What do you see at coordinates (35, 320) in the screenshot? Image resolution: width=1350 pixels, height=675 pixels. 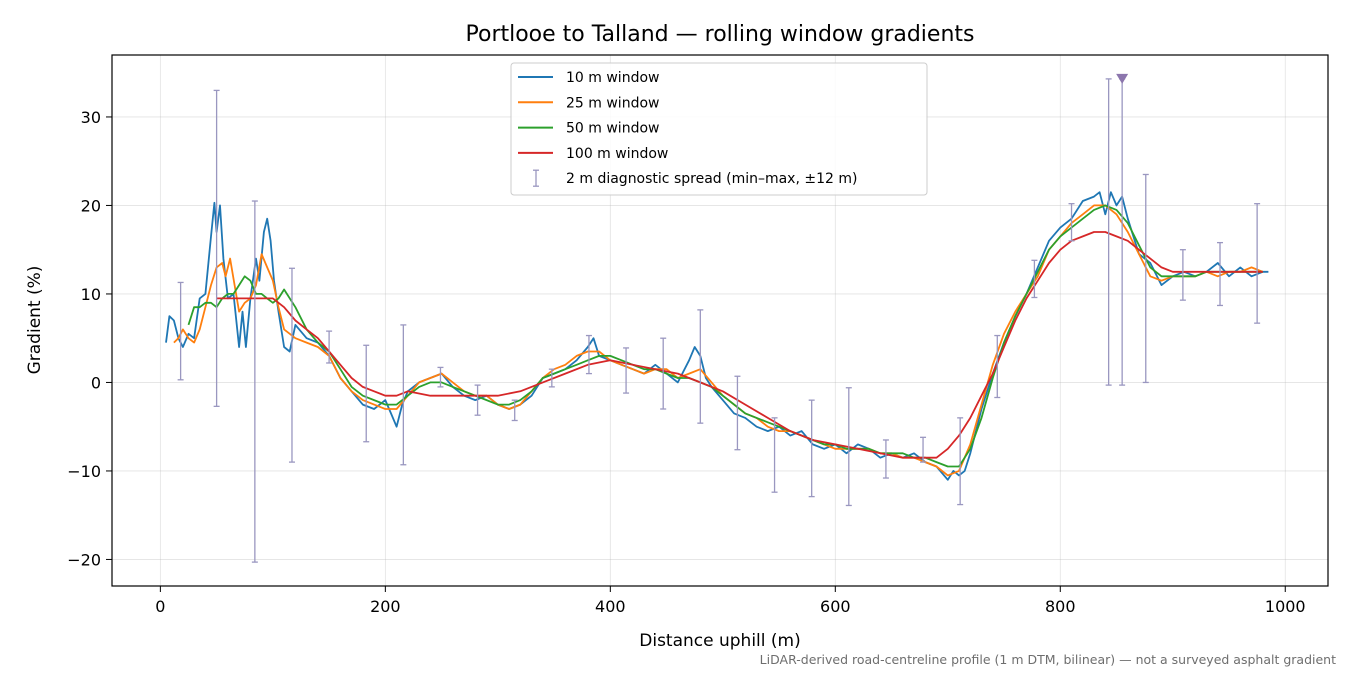 I see `y-axis-label: Gradient (%)` at bounding box center [35, 320].